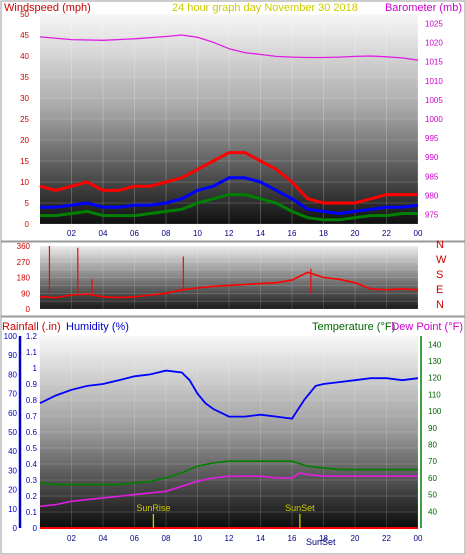 This screenshot has width=466, height=555. What do you see at coordinates (12, 355) in the screenshot?
I see `humidity-tick-label: 90` at bounding box center [12, 355].